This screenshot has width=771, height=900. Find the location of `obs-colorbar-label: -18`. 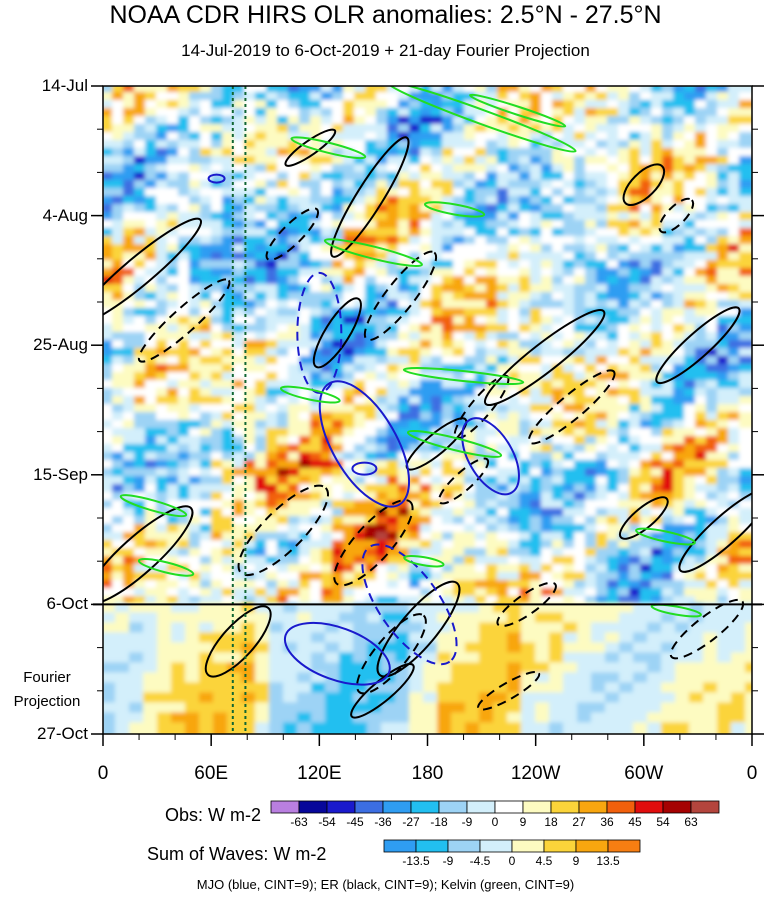

obs-colorbar-label: -18 is located at coordinates (439, 822).